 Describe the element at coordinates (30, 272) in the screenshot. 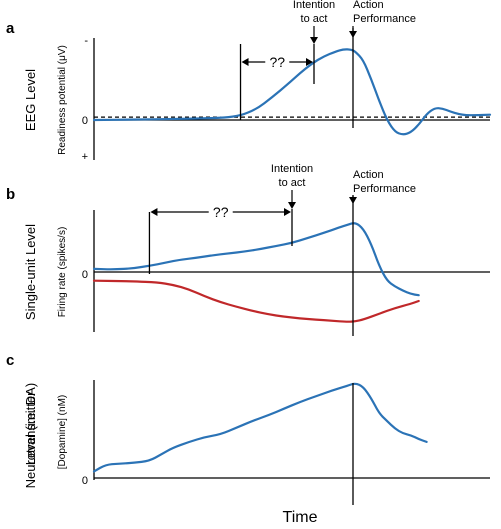

I see `level-label-b: Single-unit Level` at that location.